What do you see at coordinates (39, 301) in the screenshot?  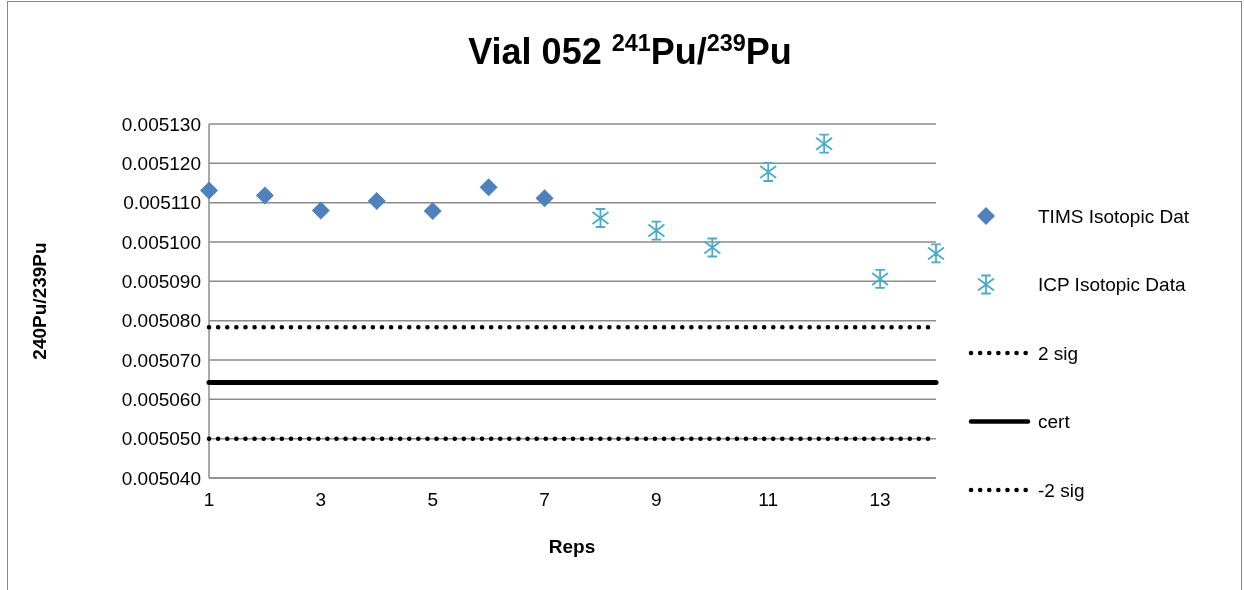 I see `y-axis-title: 240Pu/239Pu` at bounding box center [39, 301].